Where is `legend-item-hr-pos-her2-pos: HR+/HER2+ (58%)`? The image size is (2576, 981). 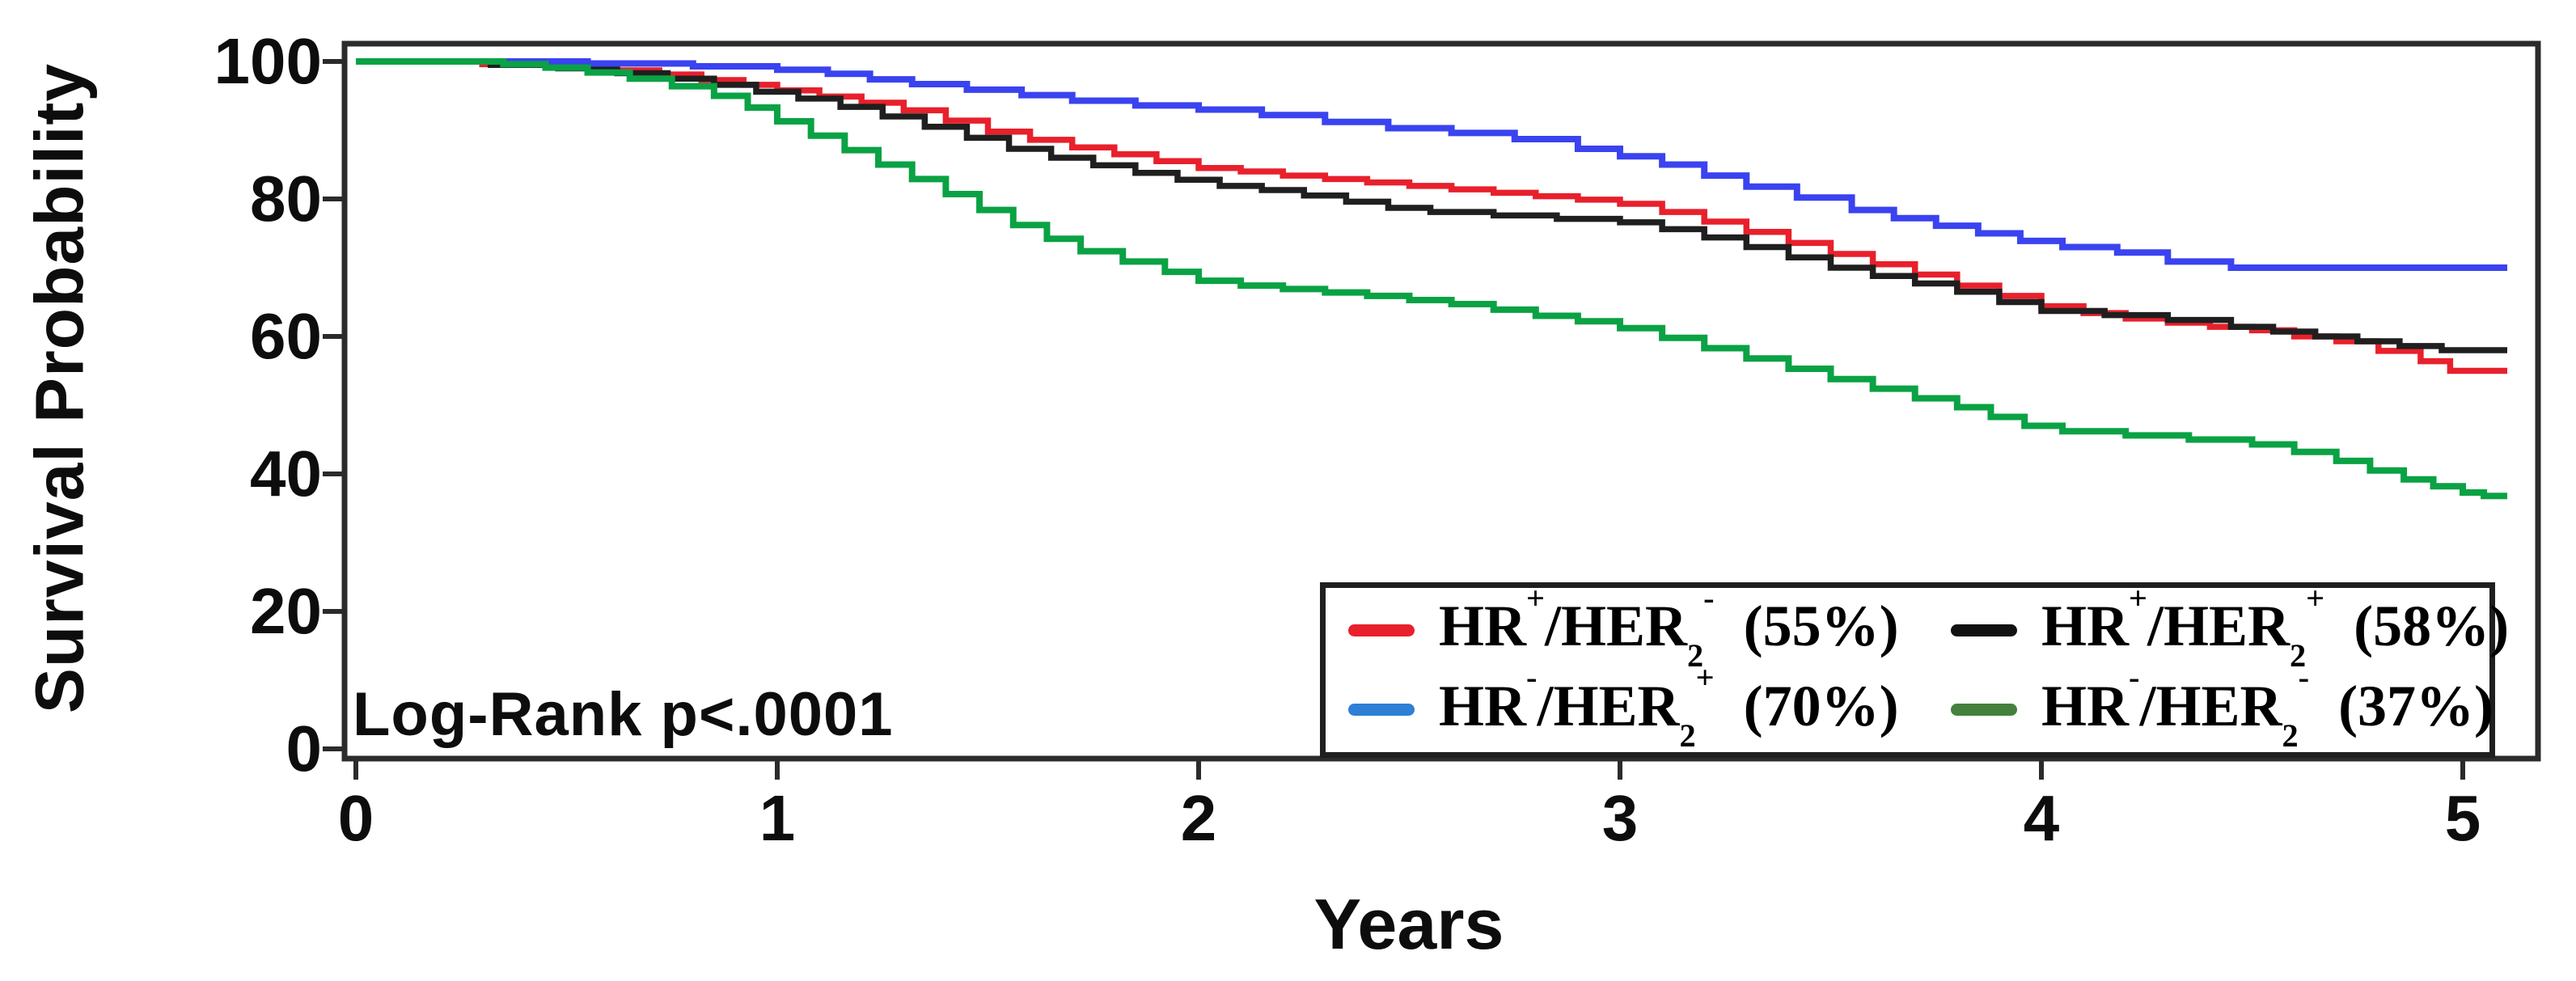
legend-item-hr-pos-her2-pos: HR+/HER2+ (58%) is located at coordinates (2230, 626).